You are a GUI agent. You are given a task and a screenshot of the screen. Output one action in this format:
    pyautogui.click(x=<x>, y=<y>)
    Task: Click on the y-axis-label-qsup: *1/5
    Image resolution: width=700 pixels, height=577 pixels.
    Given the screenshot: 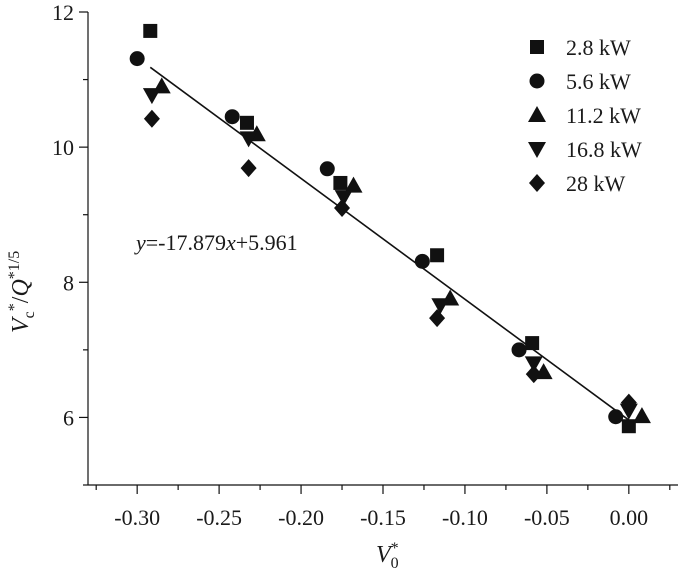 What is the action you would take?
    pyautogui.click(x=14, y=265)
    